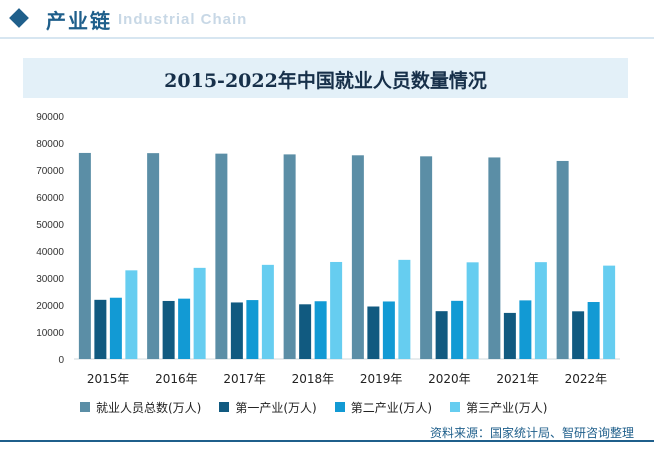  What do you see at coordinates (327, 441) in the screenshot?
I see `footer-divider` at bounding box center [327, 441].